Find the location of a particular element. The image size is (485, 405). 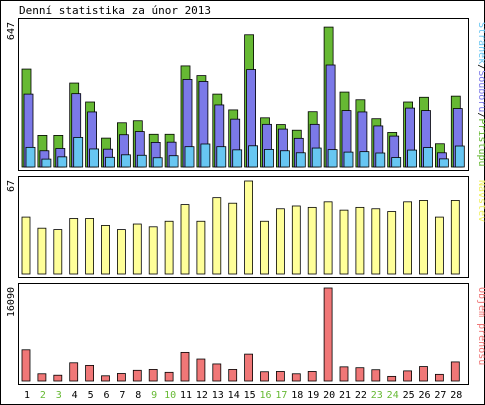

chart-title: Denní statistika za únor 2013 is located at coordinates (115, 10).